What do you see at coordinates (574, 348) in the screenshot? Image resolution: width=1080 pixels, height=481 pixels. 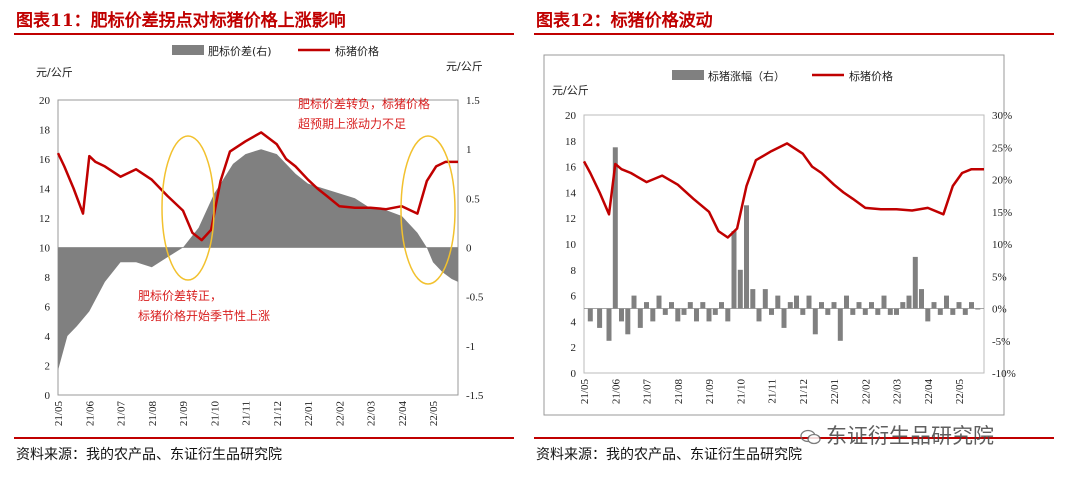 I see `chart-12-left-tick-label: 2` at bounding box center [574, 348].